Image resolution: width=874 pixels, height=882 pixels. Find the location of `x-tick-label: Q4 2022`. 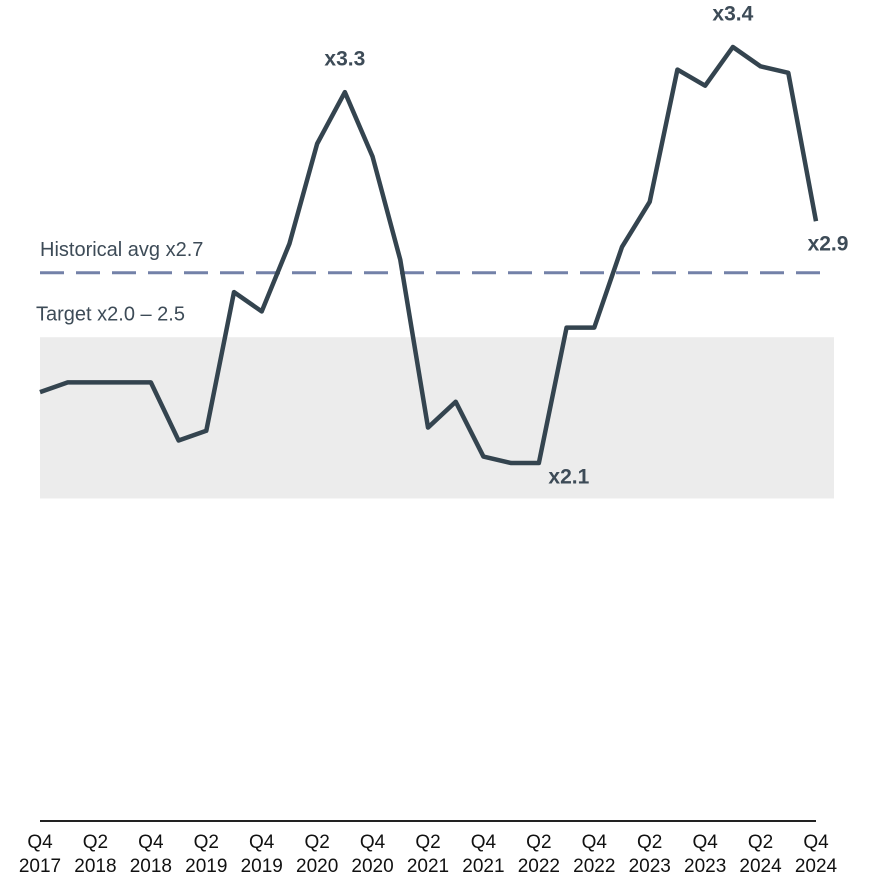

x-tick-label: Q4 2022 is located at coordinates (594, 854).